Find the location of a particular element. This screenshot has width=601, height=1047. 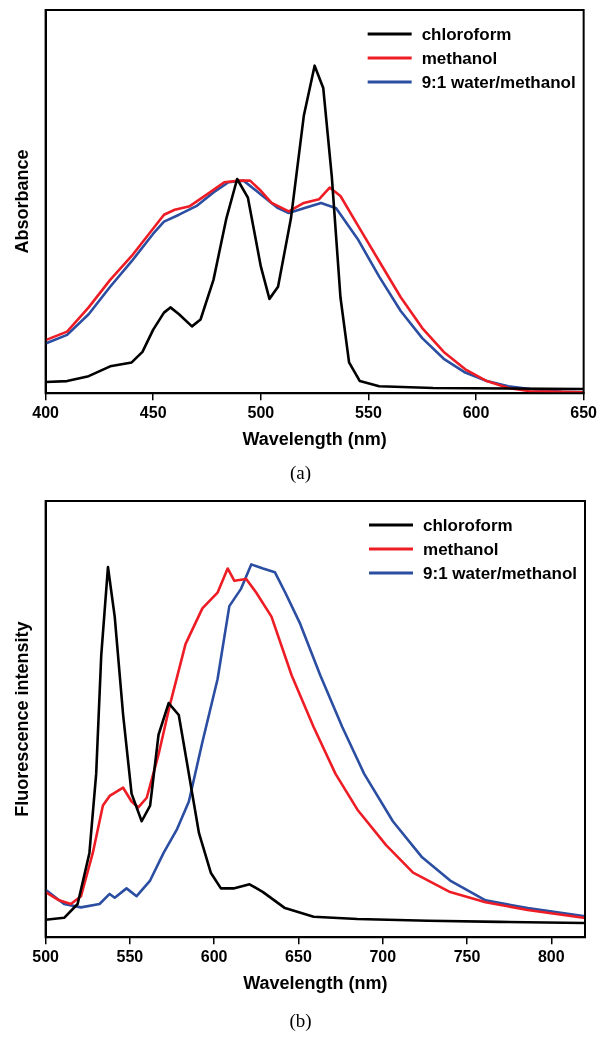

x-tick-label: 800 is located at coordinates (551, 957).